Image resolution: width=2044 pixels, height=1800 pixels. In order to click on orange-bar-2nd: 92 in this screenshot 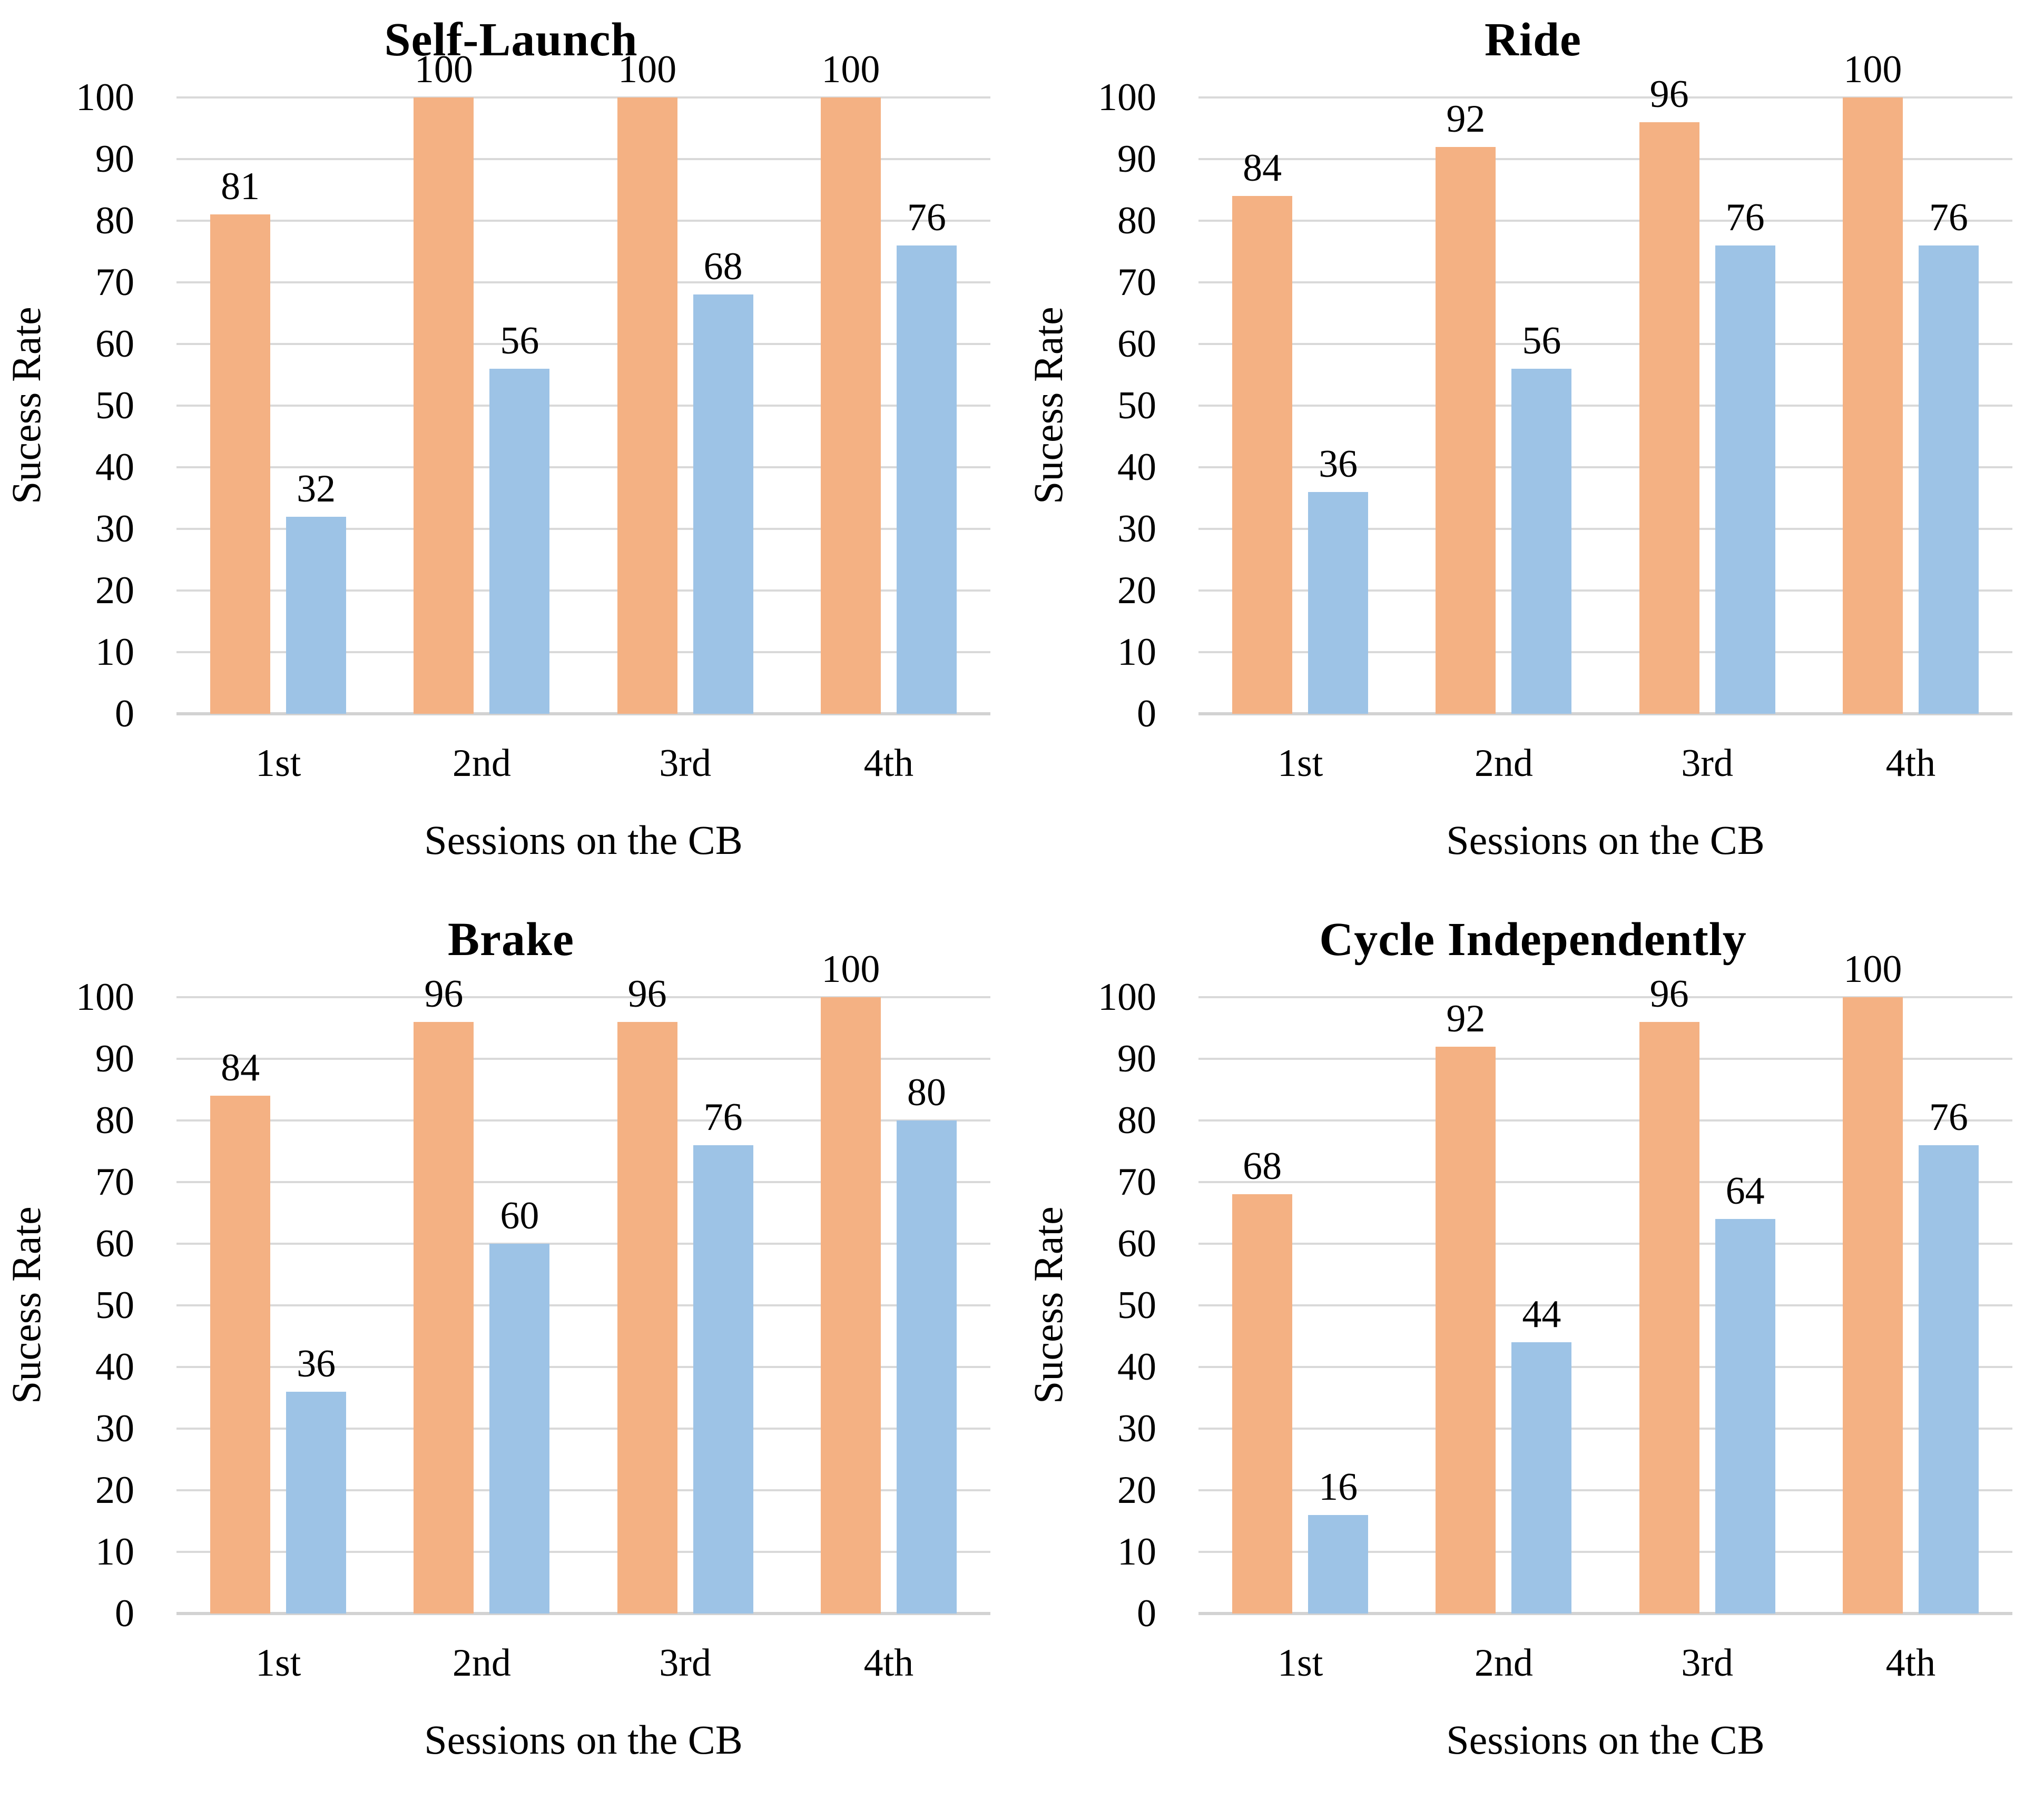, I will do `click(1466, 407)`.